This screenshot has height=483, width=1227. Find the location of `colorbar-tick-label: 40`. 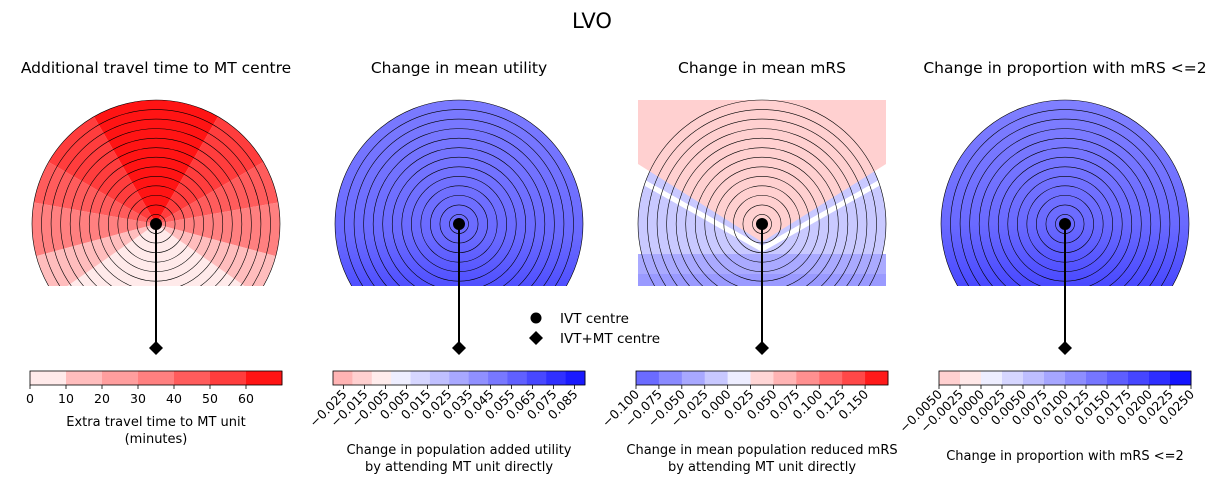

colorbar-tick-label: 40 is located at coordinates (174, 398).